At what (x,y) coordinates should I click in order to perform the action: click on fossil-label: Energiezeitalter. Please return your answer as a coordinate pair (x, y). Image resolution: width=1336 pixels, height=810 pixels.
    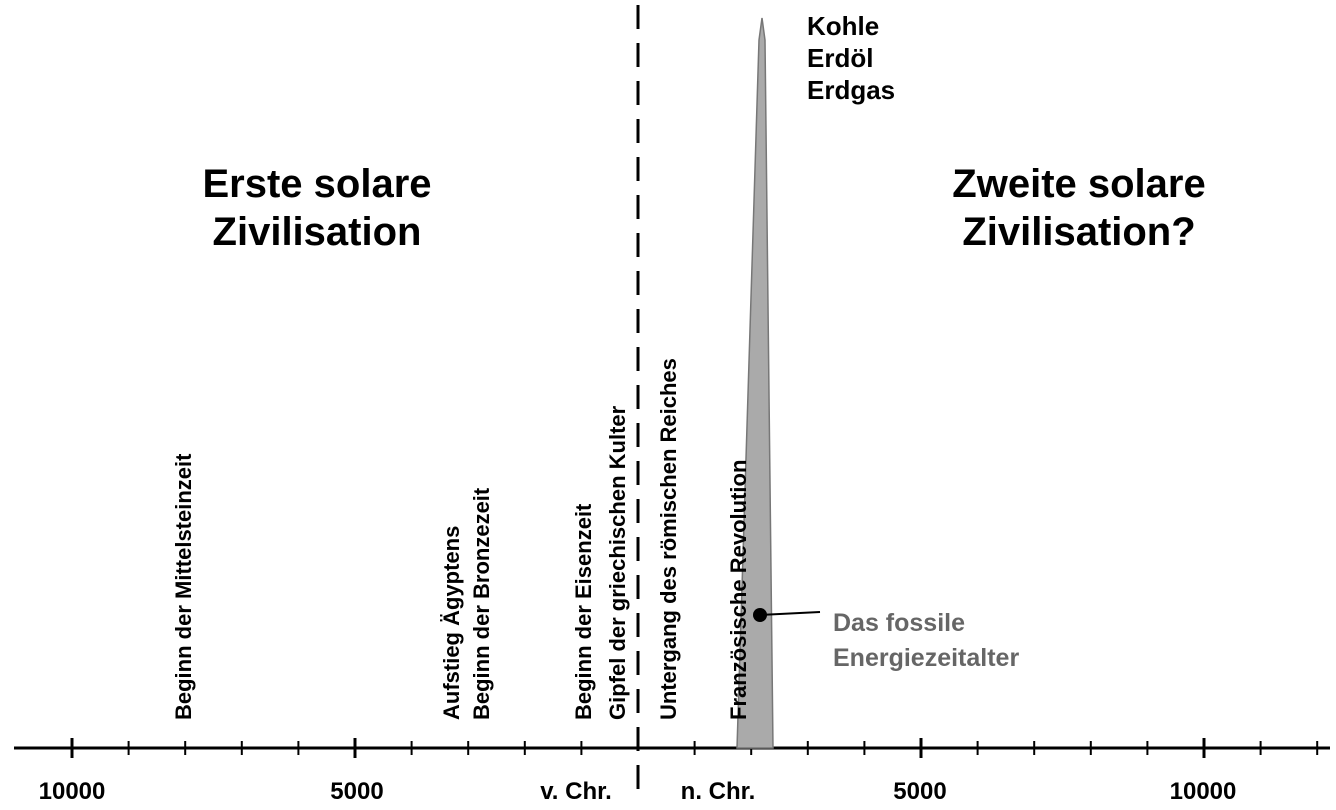
    Looking at the image, I should click on (926, 658).